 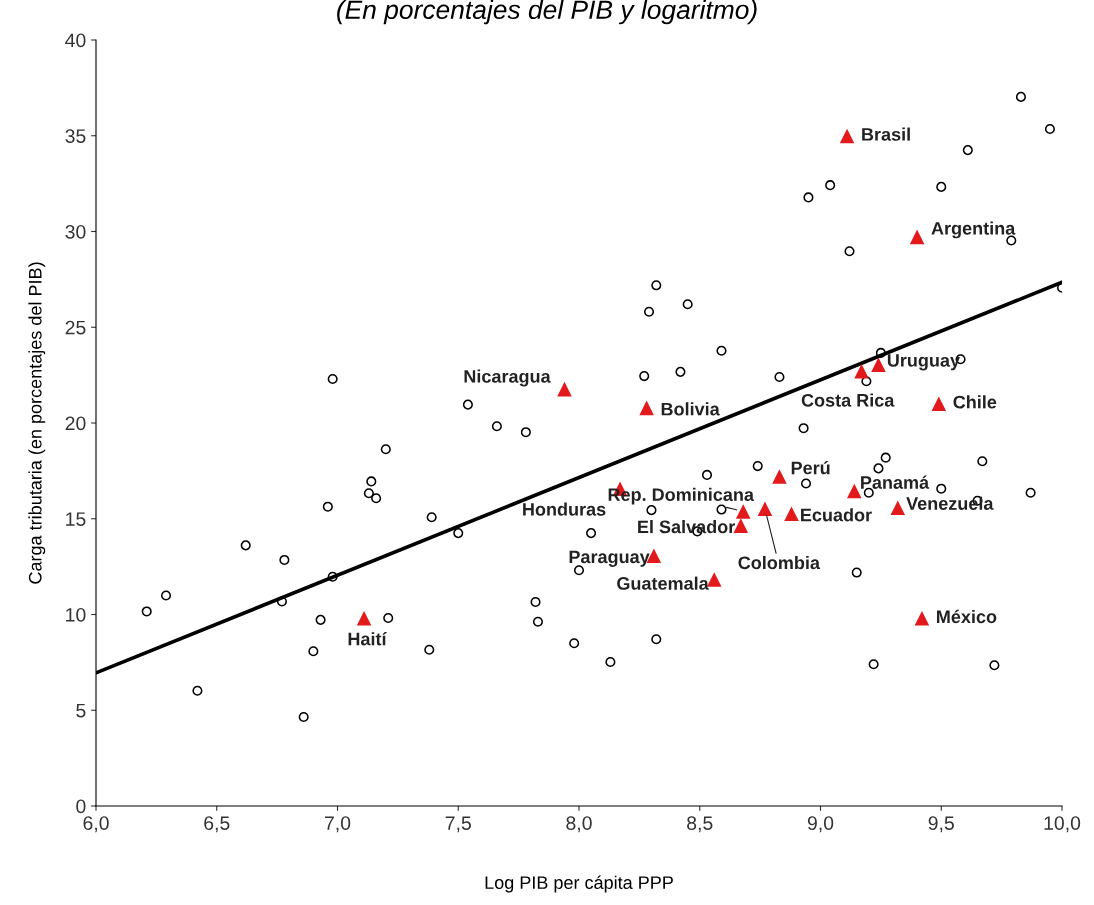 I want to click on annotation: Panamá, so click(x=895, y=482).